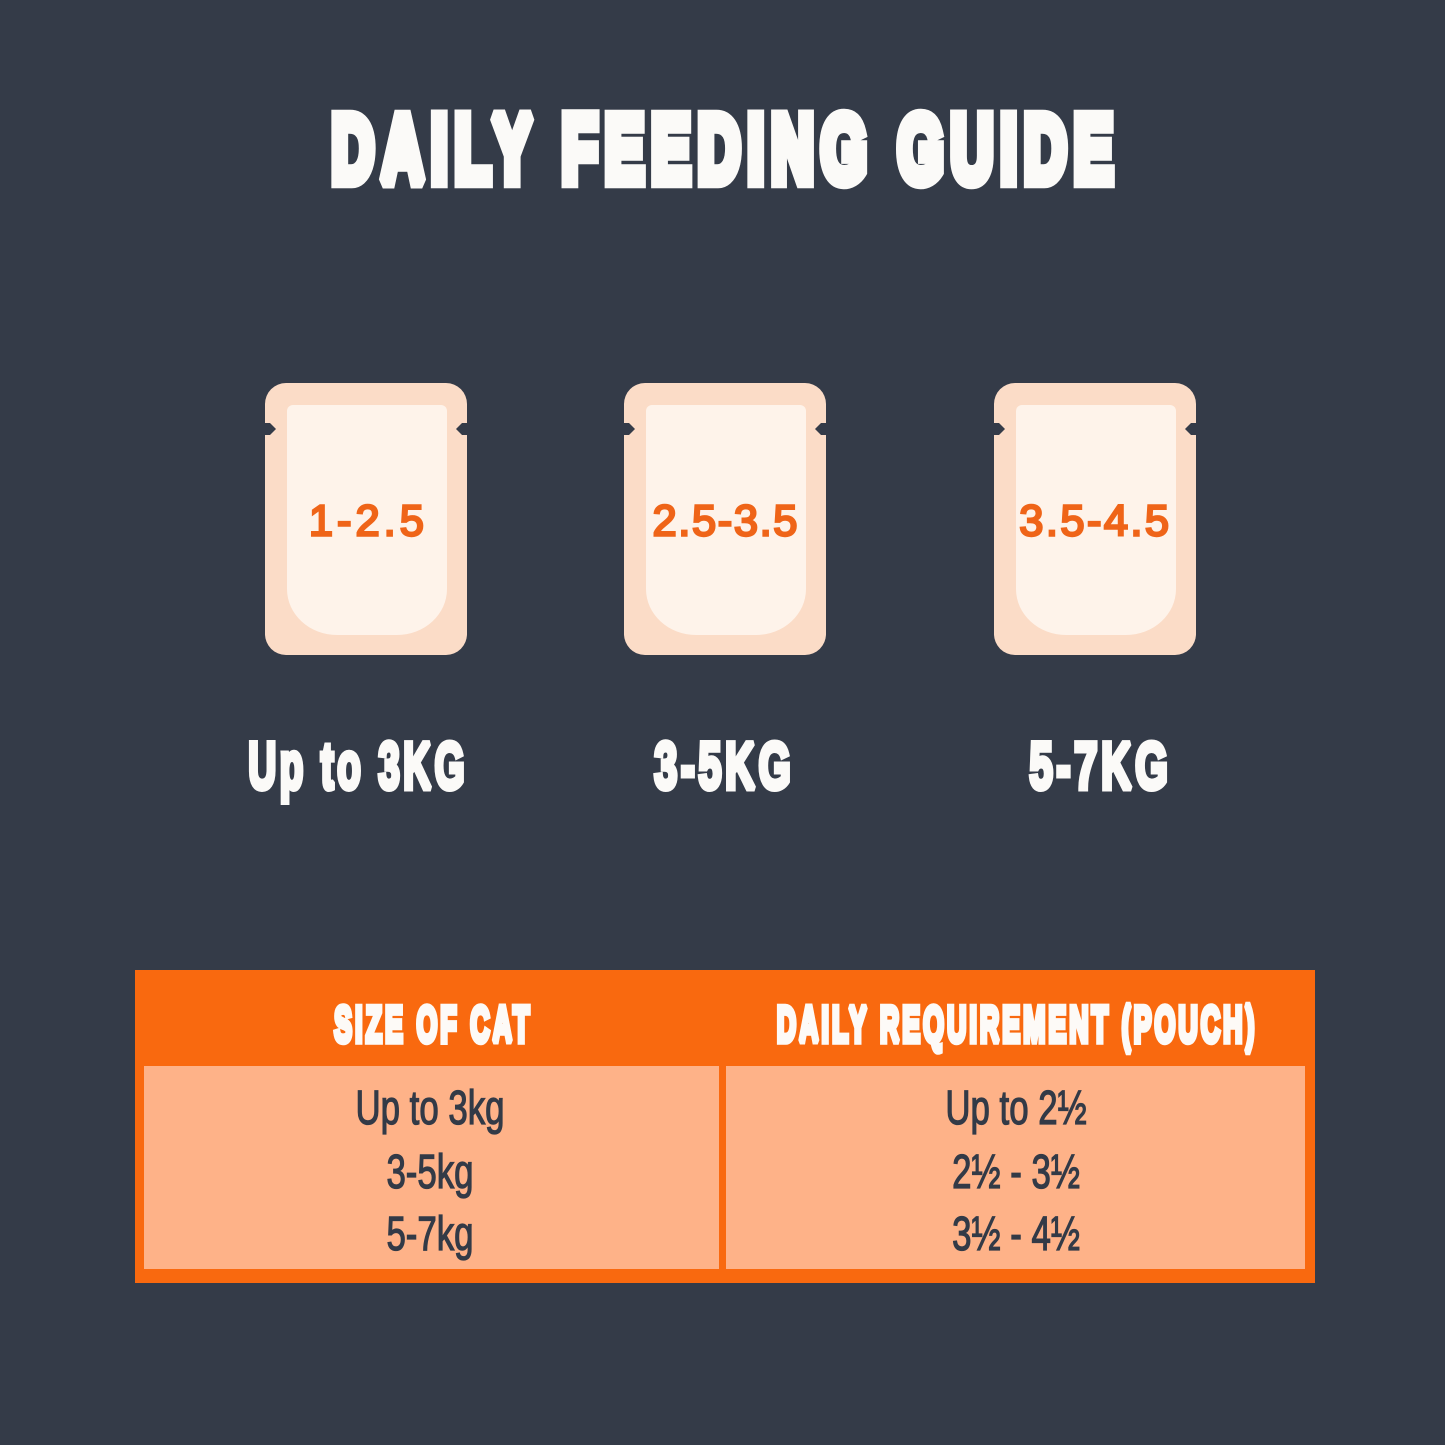 The height and width of the screenshot is (1445, 1445). What do you see at coordinates (358, 766) in the screenshot?
I see `svg-text: Up to 3KG` at bounding box center [358, 766].